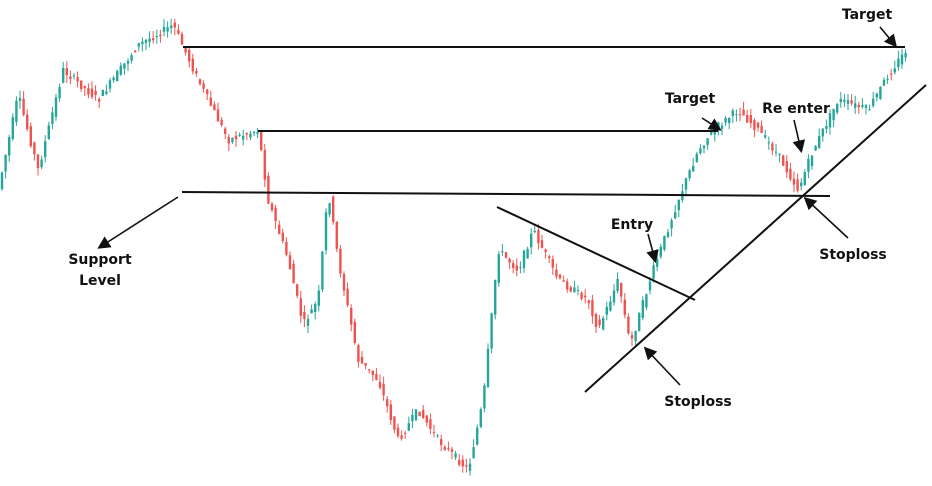 This screenshot has height=486, width=932. What do you see at coordinates (632, 225) in the screenshot?
I see `label: Entry` at bounding box center [632, 225].